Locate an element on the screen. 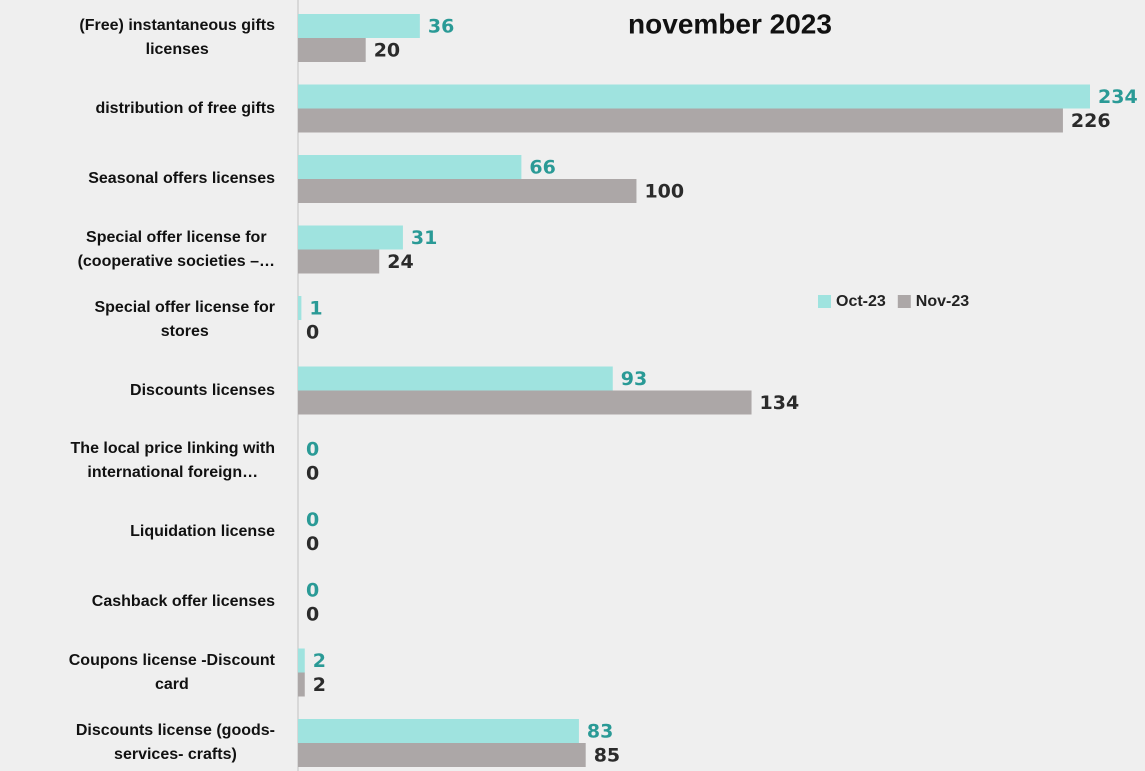 This screenshot has height=771, width=1145. value-label: 93 is located at coordinates (634, 379).